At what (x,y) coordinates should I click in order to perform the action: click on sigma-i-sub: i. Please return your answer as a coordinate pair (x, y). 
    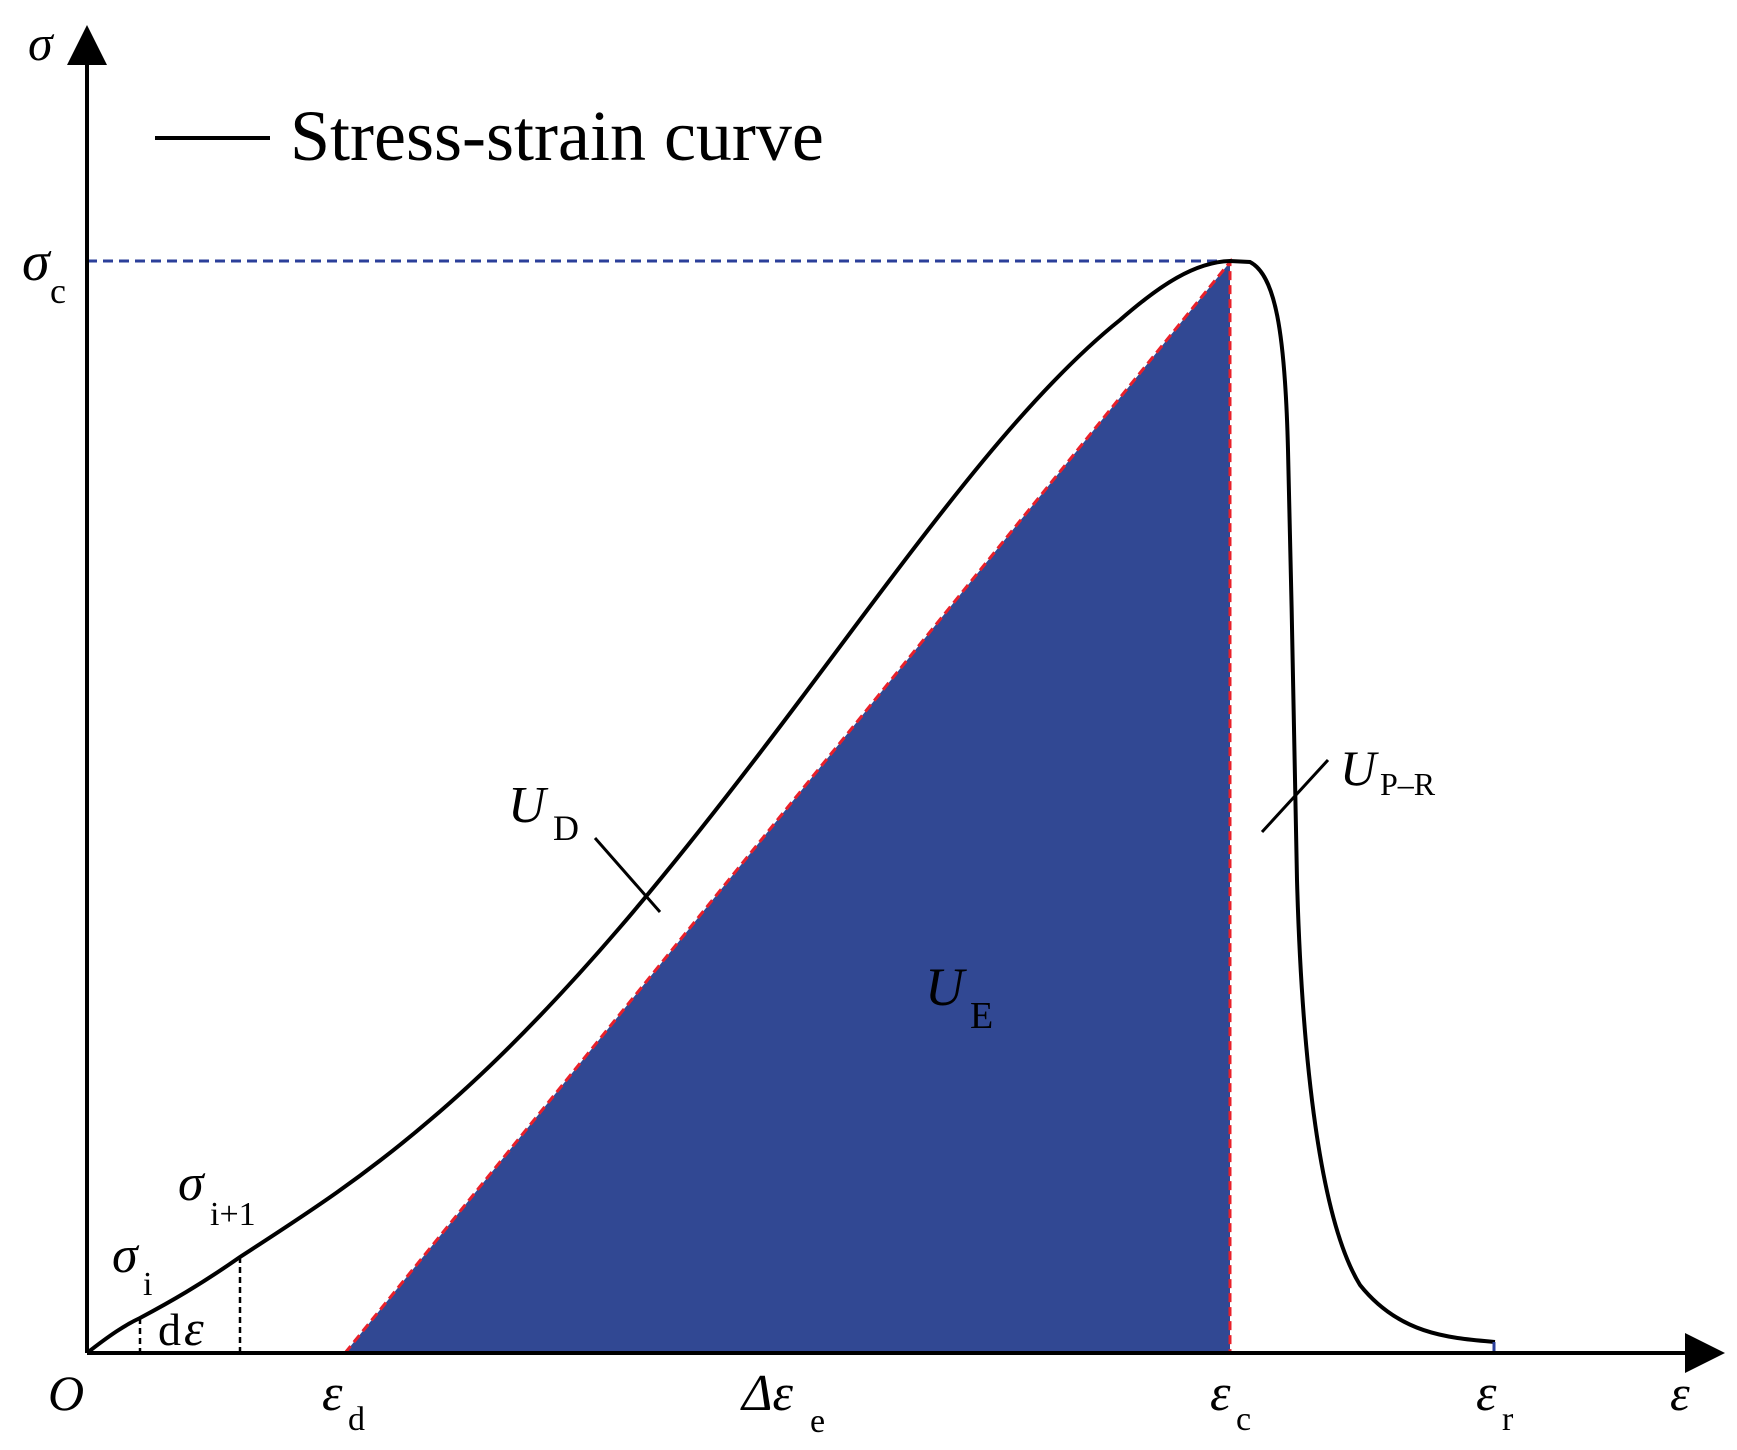
    Looking at the image, I should click on (147, 1284).